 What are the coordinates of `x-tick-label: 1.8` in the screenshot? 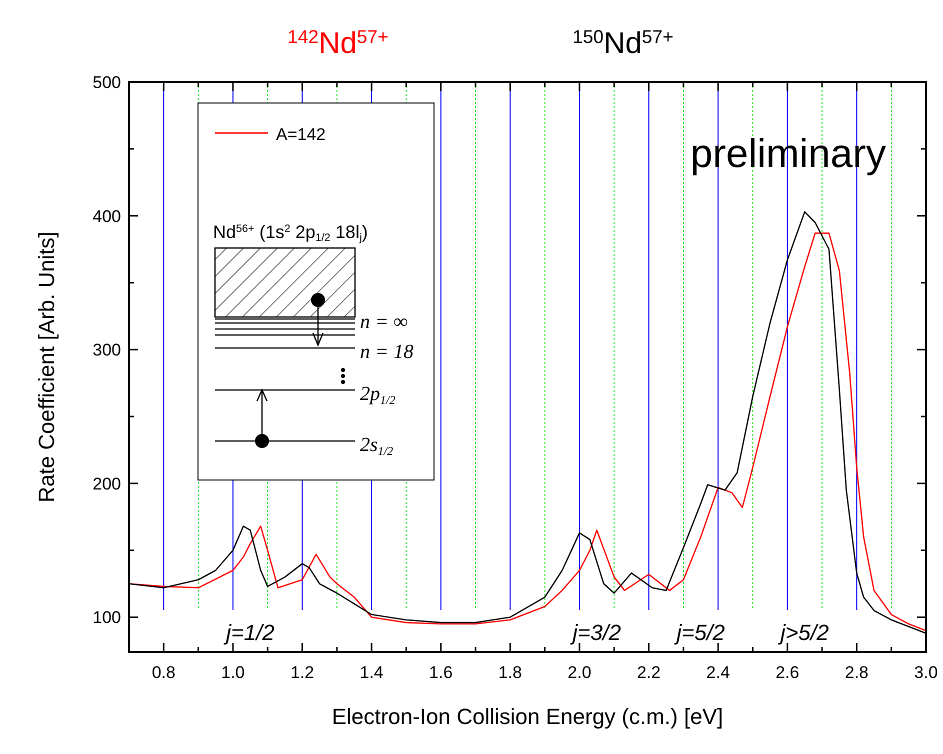 It's located at (510, 672).